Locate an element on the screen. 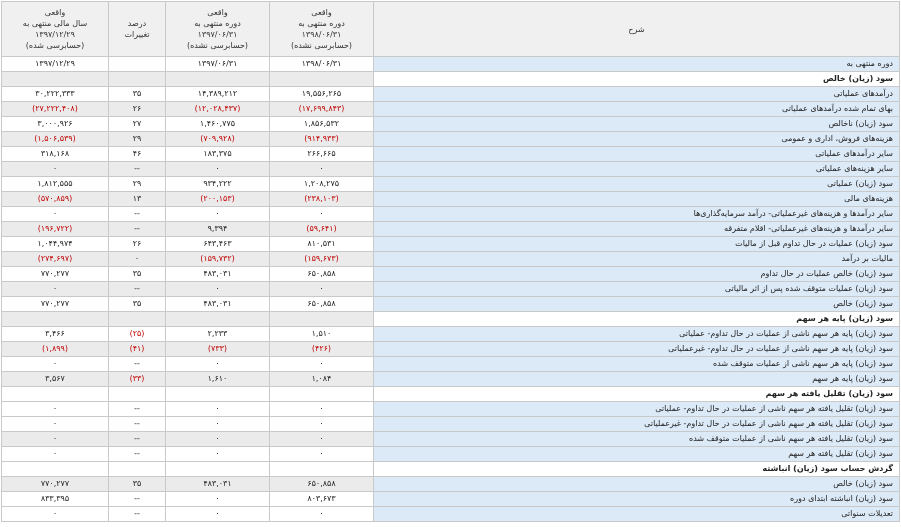 The image size is (901, 527). row-label: سود (زیان) انباشته ابتدای دوره is located at coordinates (636, 499).